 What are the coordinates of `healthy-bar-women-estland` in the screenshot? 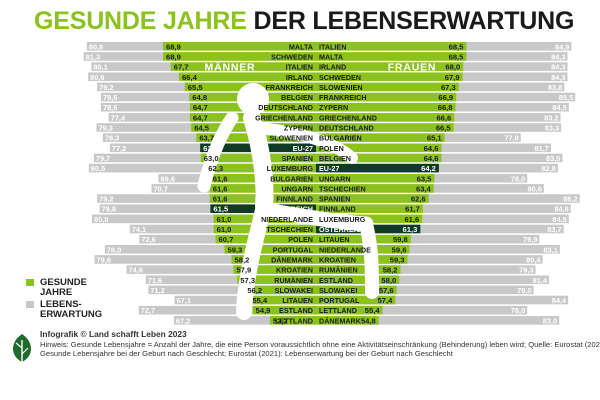 It's located at (358, 280).